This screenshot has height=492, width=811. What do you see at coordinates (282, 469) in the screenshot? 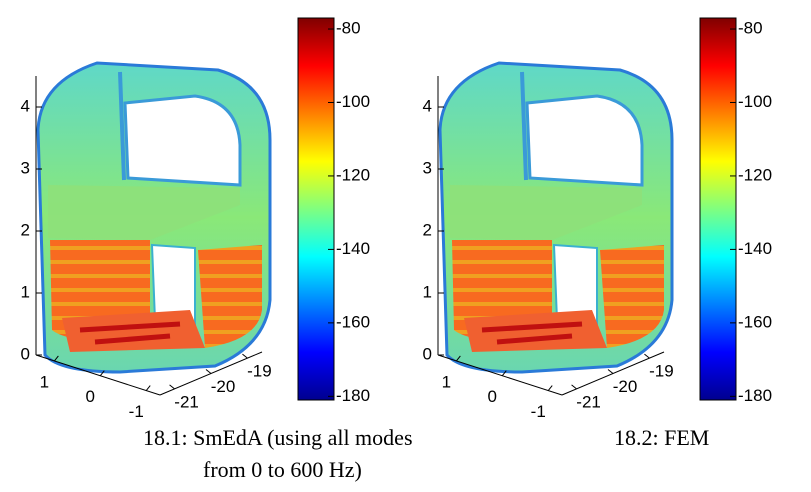
I see `caption: from 0 to 600 Hz)` at bounding box center [282, 469].